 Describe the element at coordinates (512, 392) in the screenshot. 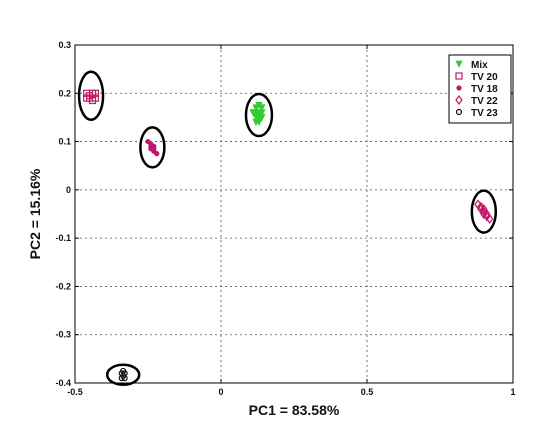

I see `x-tick-label: 1` at that location.